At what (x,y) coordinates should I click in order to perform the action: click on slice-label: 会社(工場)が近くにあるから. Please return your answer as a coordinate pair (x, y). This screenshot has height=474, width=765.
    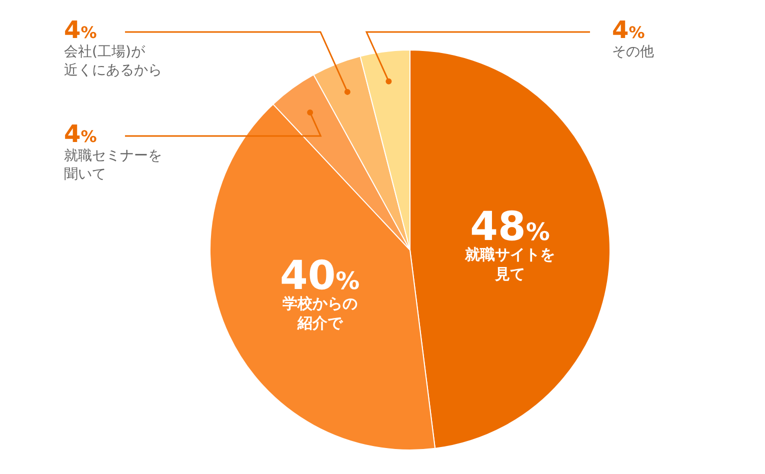
    Looking at the image, I should click on (113, 61).